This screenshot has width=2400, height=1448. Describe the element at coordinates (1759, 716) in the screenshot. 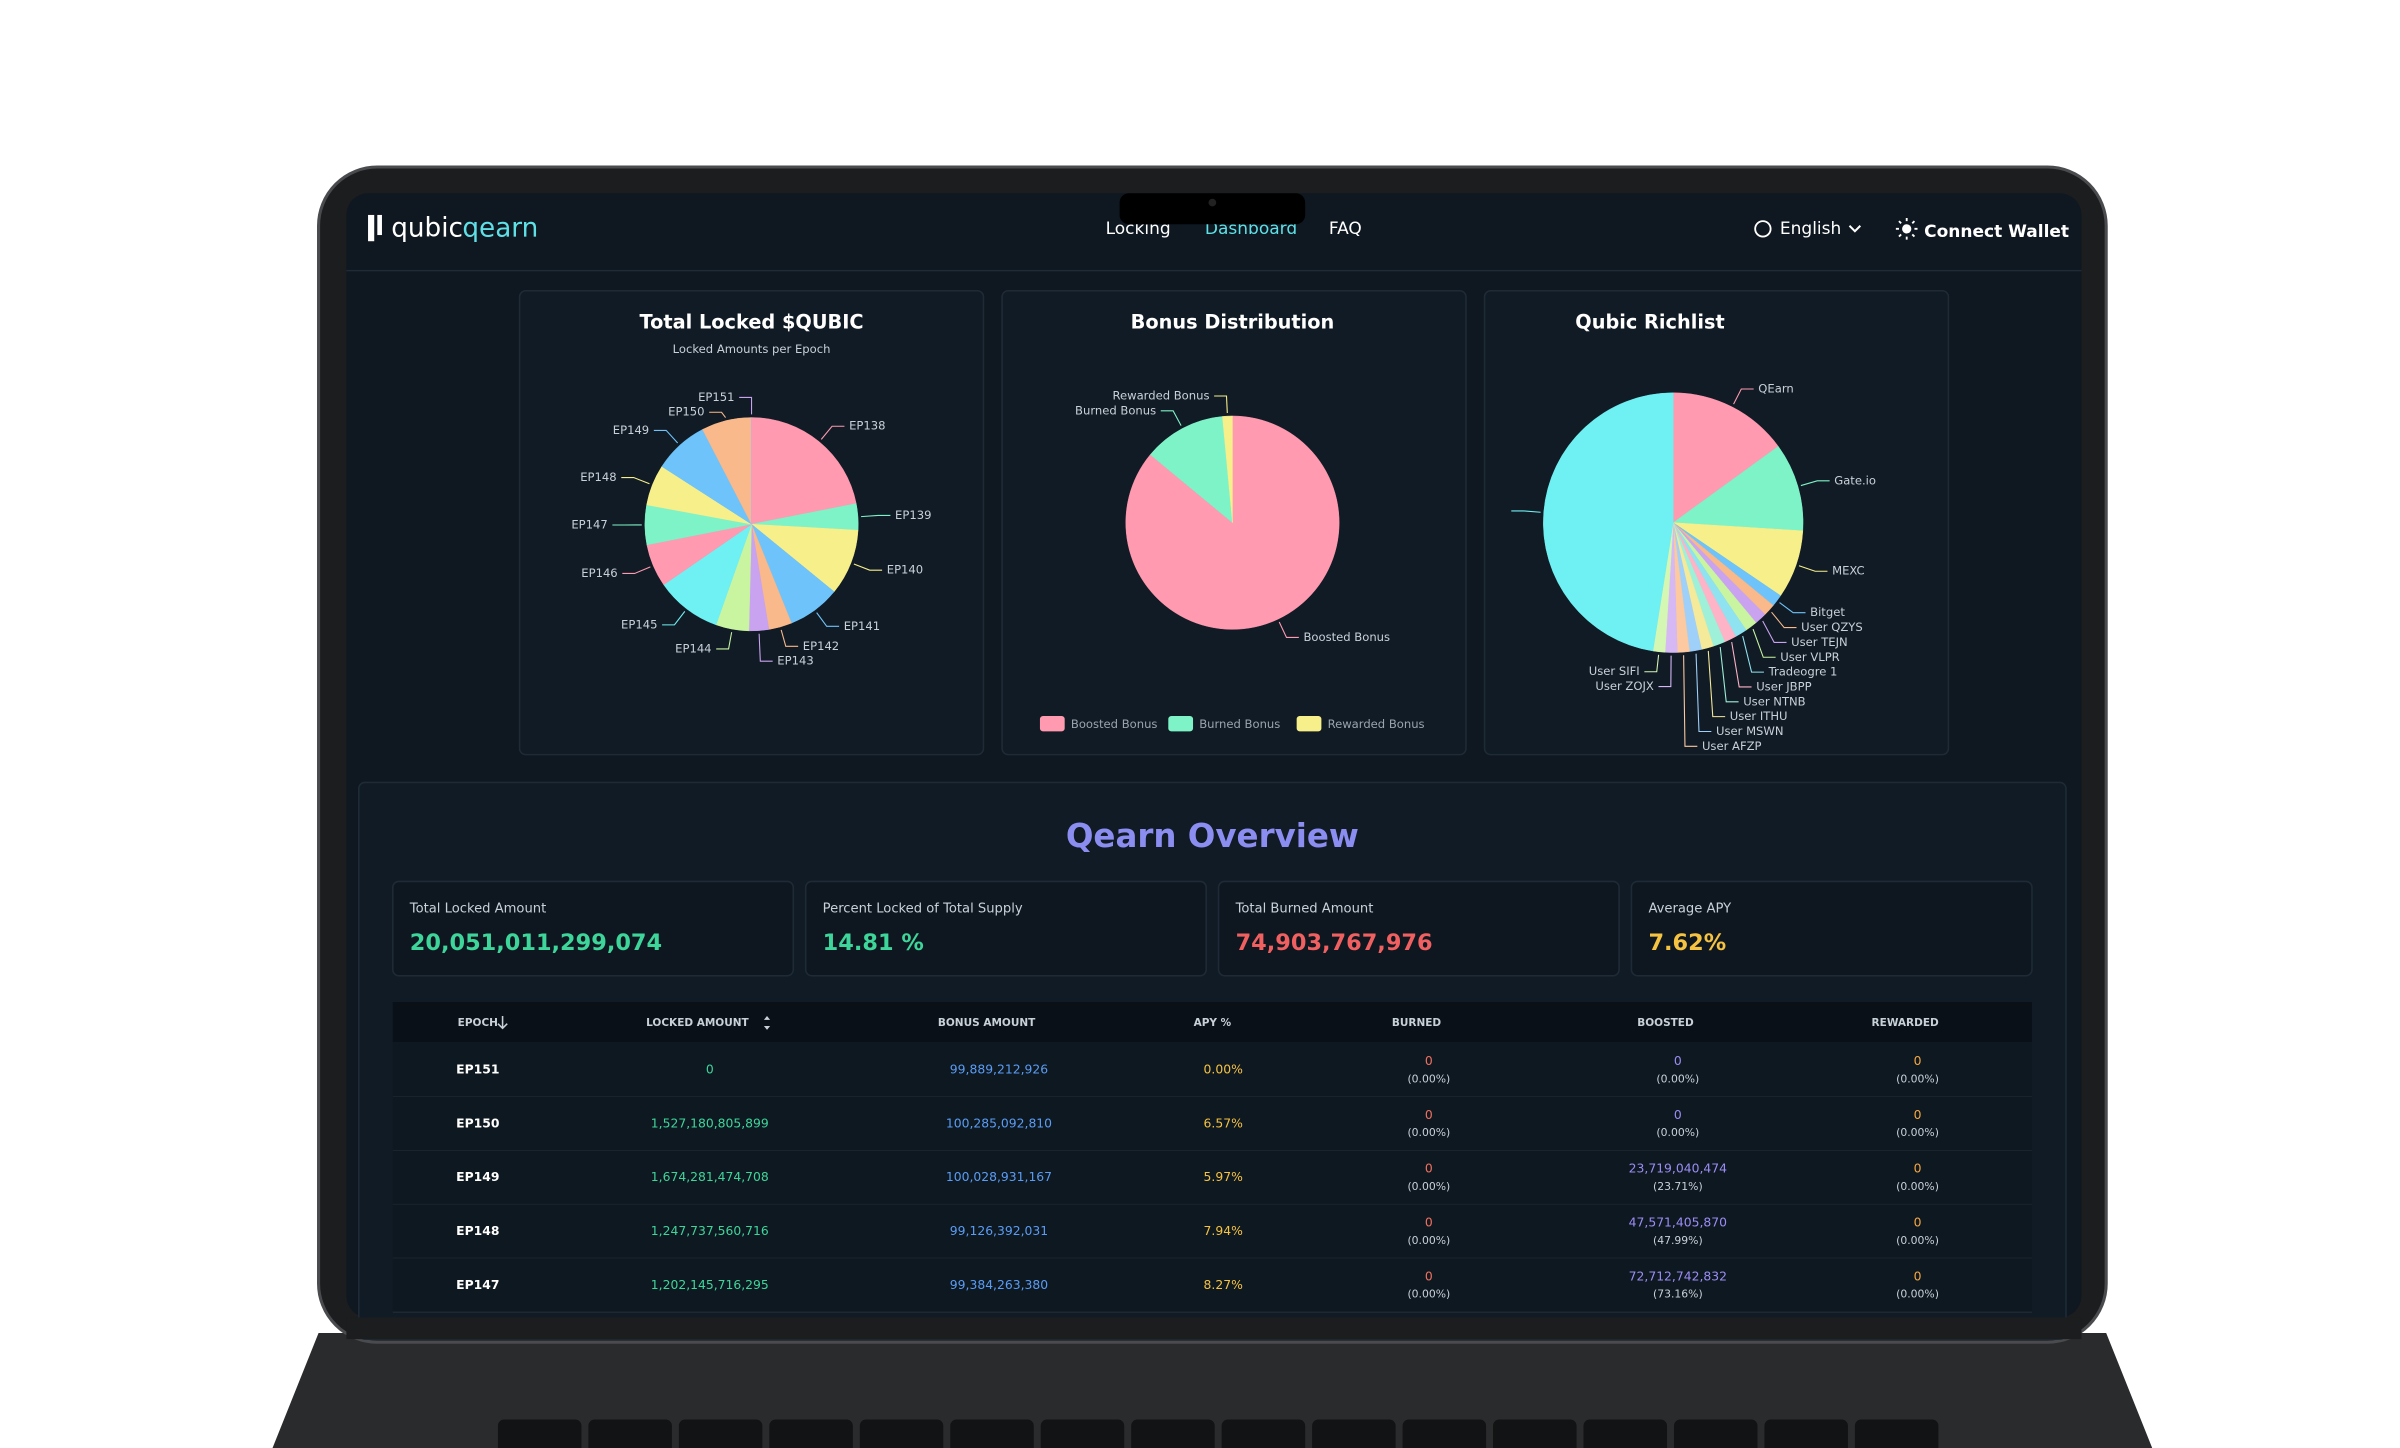

I see `slice-label: User ITHU` at that location.